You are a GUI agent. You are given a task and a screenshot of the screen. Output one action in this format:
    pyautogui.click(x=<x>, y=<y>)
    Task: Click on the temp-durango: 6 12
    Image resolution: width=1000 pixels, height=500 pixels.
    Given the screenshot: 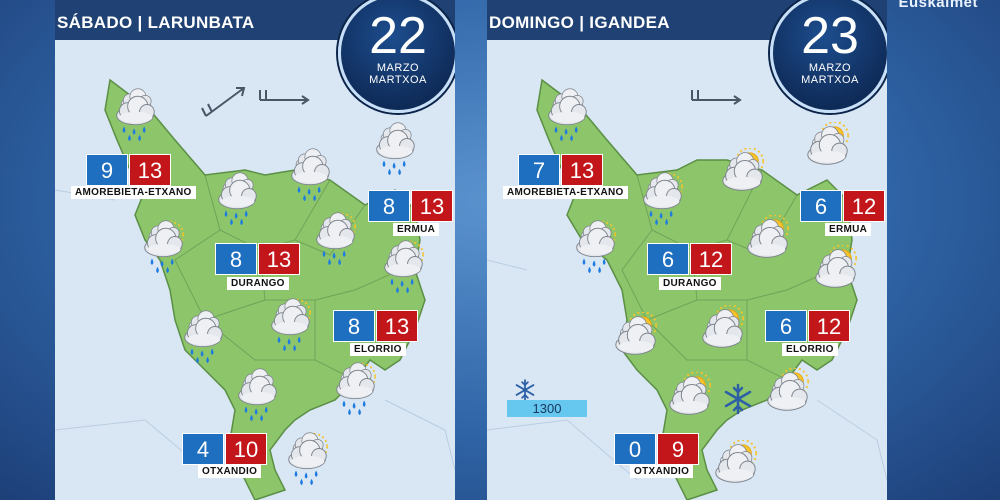 What is the action you would take?
    pyautogui.click(x=689, y=259)
    